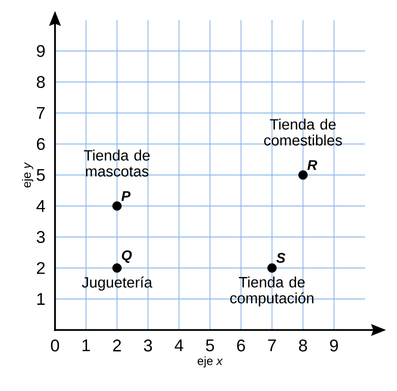 The image size is (397, 391). I want to click on x-tick-label: 4, so click(179, 345).